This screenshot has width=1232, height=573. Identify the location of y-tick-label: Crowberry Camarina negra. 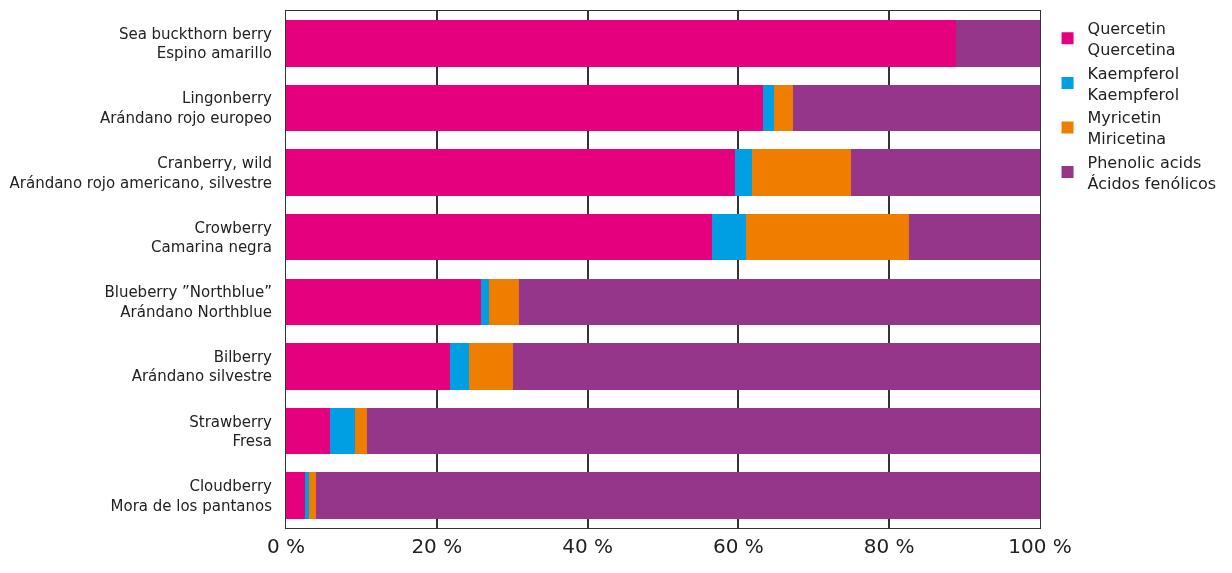
(212, 237).